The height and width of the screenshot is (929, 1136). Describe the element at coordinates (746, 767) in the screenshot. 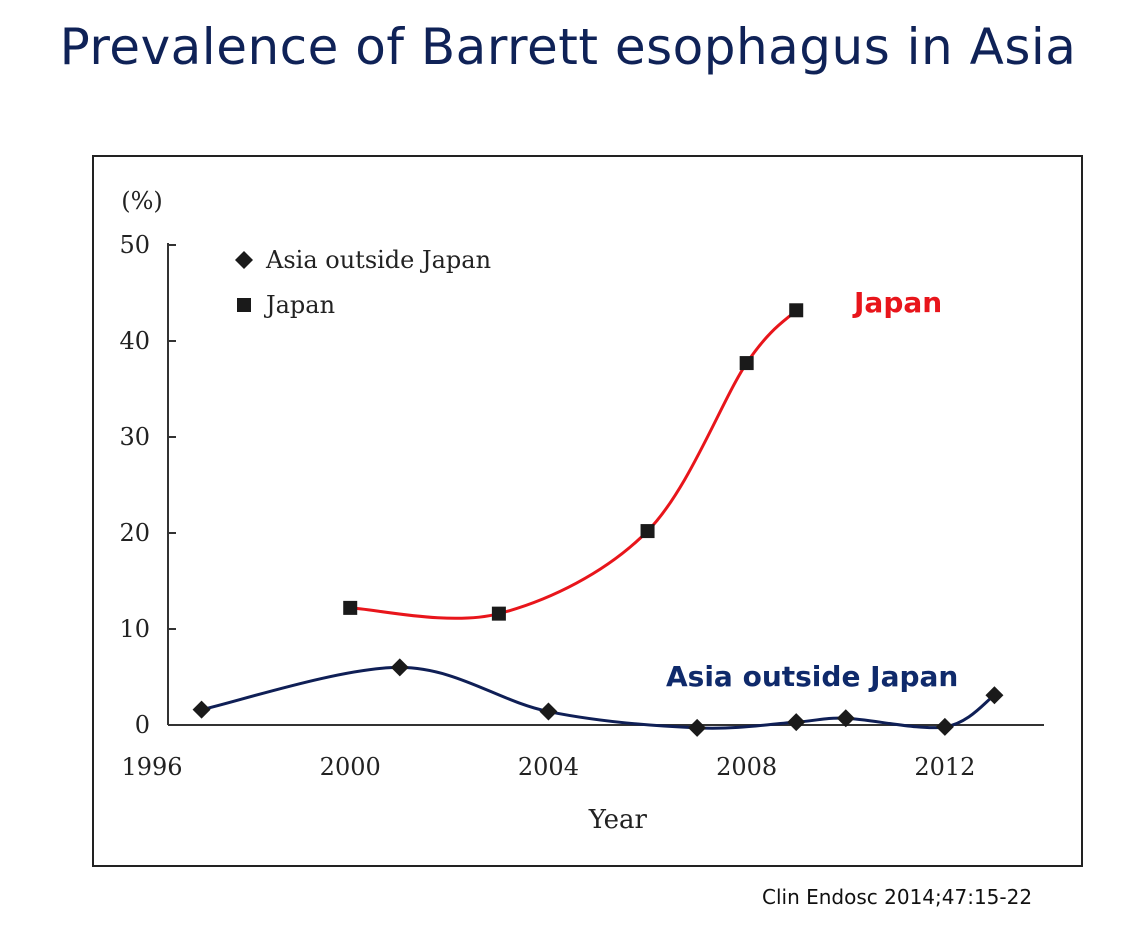

I see `x-tick-label: 2008` at that location.